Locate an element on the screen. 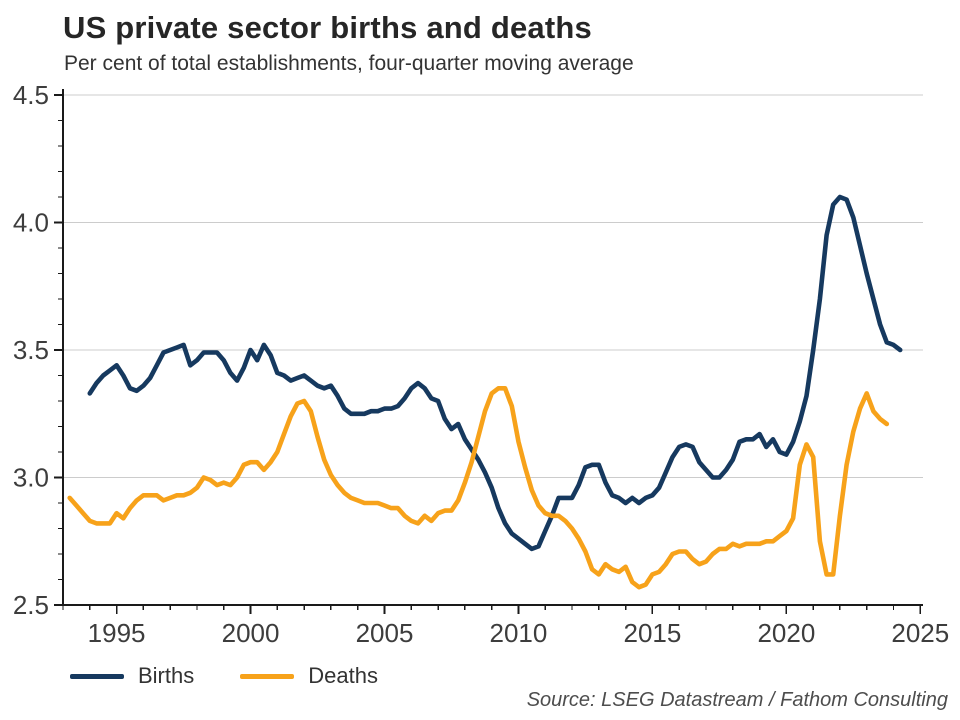 This screenshot has height=720, width=960. legend-item-deaths: Deaths is located at coordinates (309, 676).